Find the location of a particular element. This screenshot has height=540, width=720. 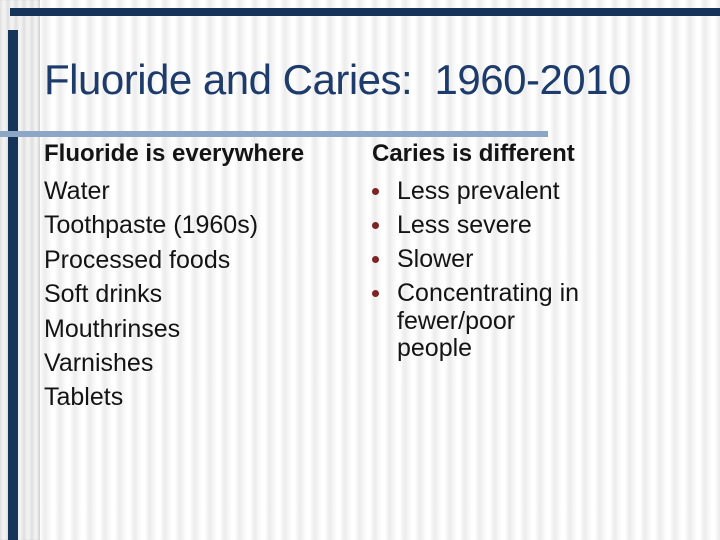

bullet-label: Less prevalent is located at coordinates (478, 191).